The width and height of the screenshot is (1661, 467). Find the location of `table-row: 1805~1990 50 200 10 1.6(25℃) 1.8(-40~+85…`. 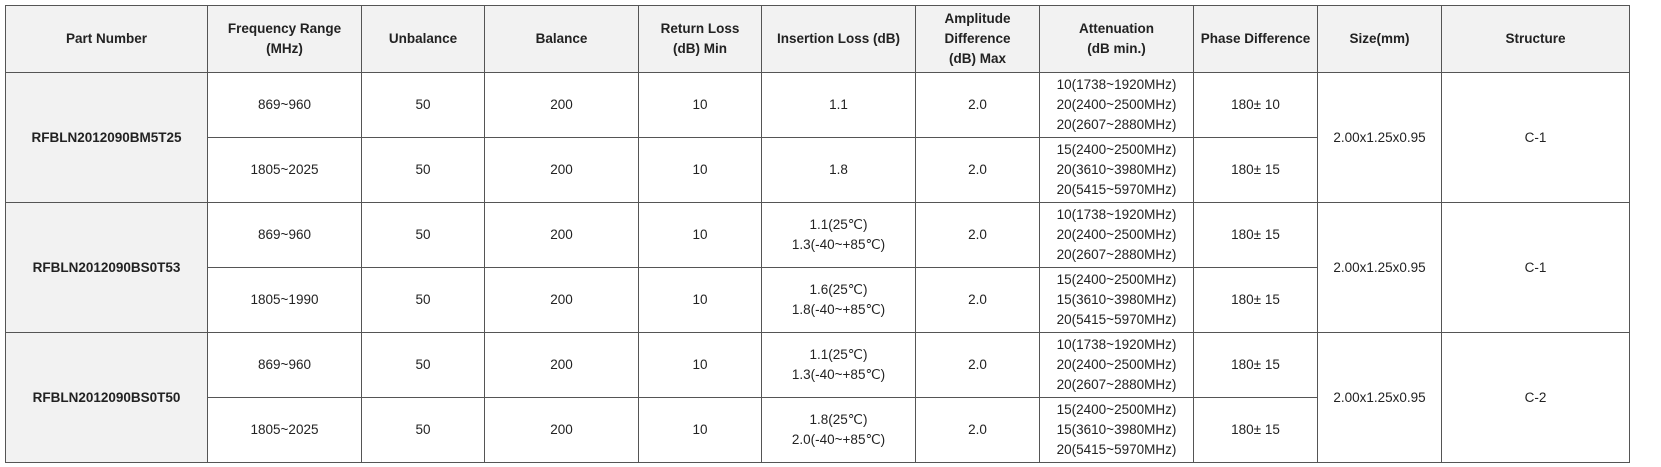

table-row: 1805~1990 50 200 10 1.6(25℃) 1.8(-40~+85… is located at coordinates (818, 300).